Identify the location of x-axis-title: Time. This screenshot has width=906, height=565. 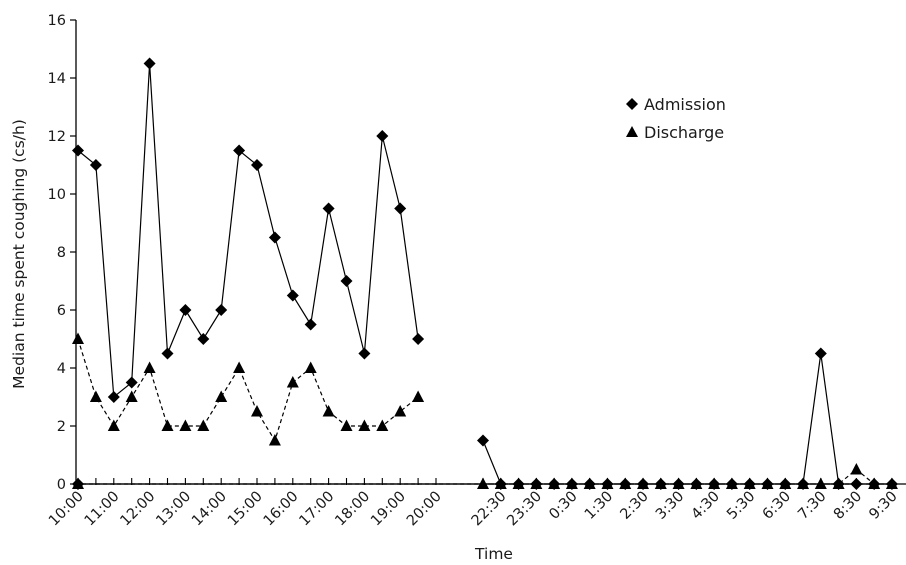
(493, 554).